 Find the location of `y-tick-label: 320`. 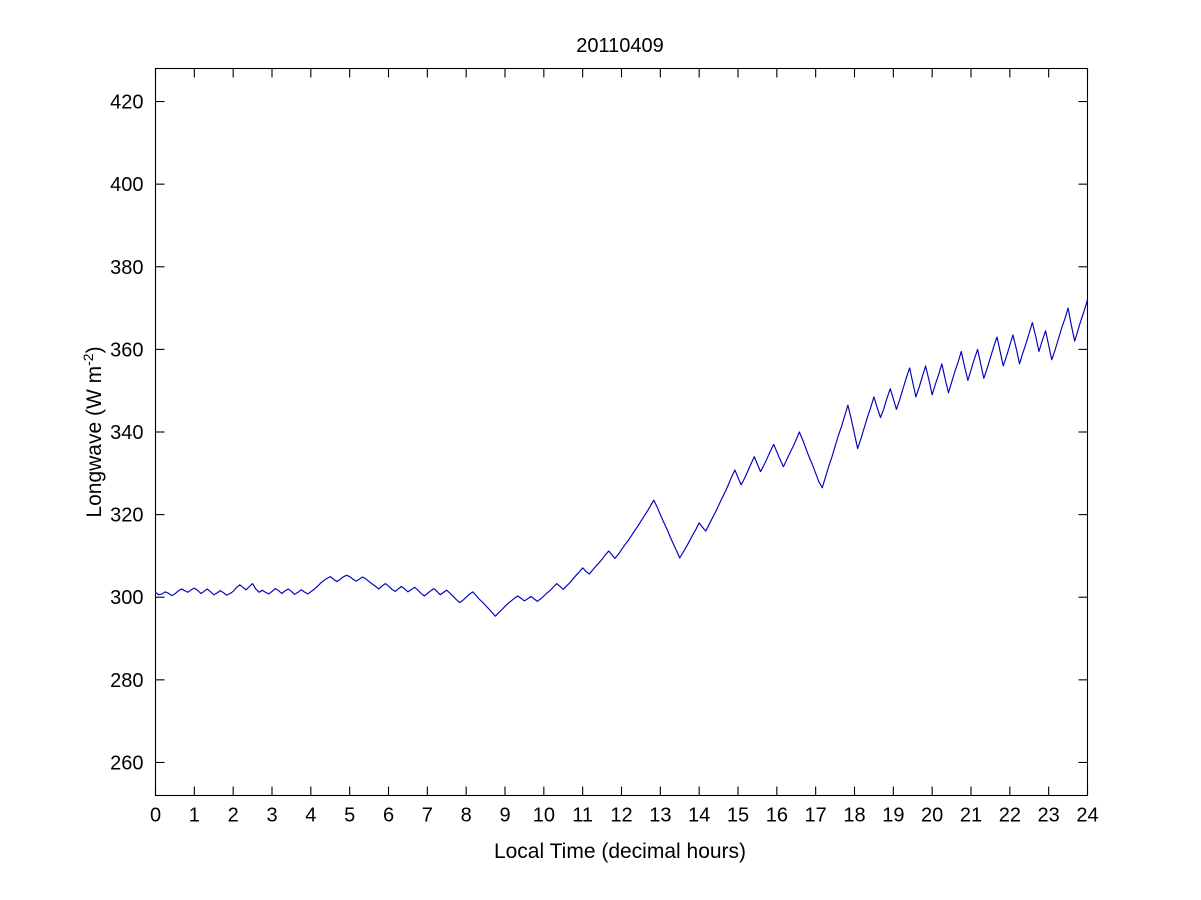

y-tick-label: 320 is located at coordinates (126, 516).